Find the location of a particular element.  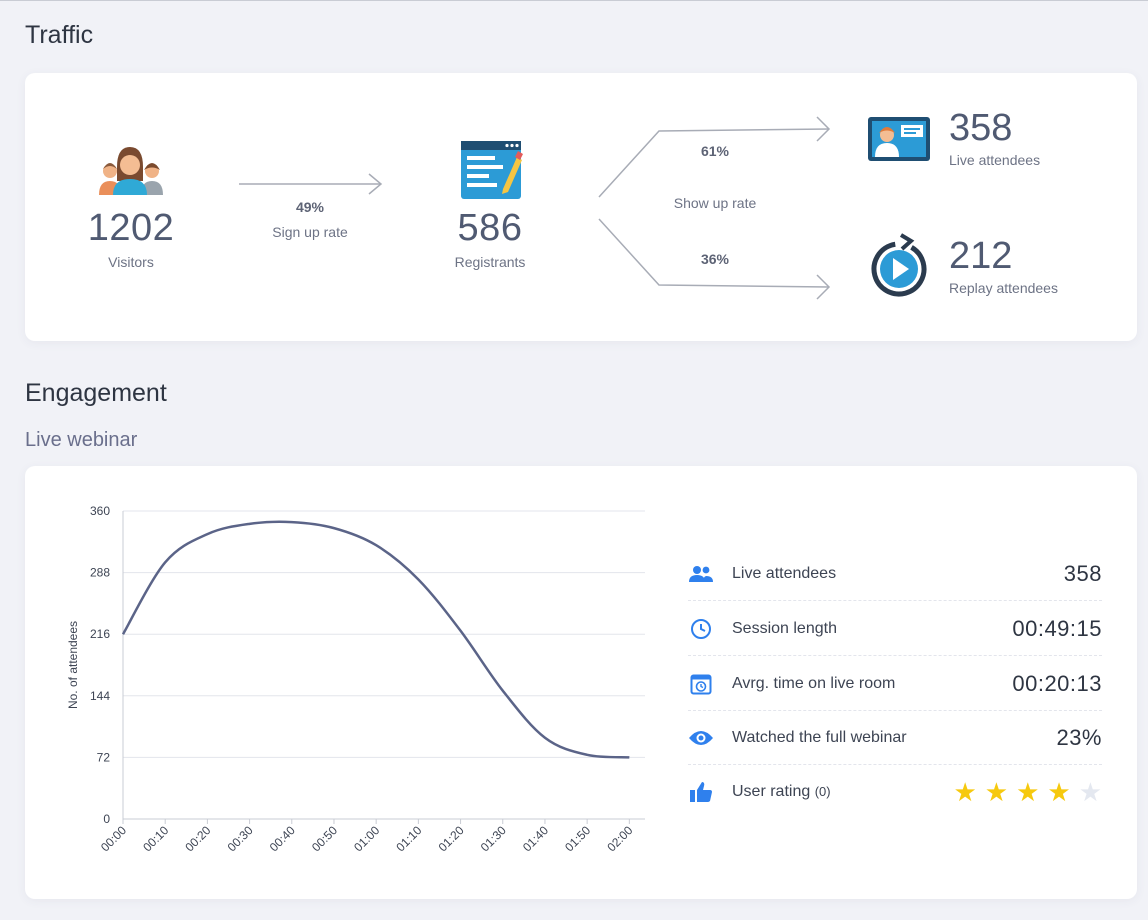

registrants-label: Registrants is located at coordinates (490, 262).